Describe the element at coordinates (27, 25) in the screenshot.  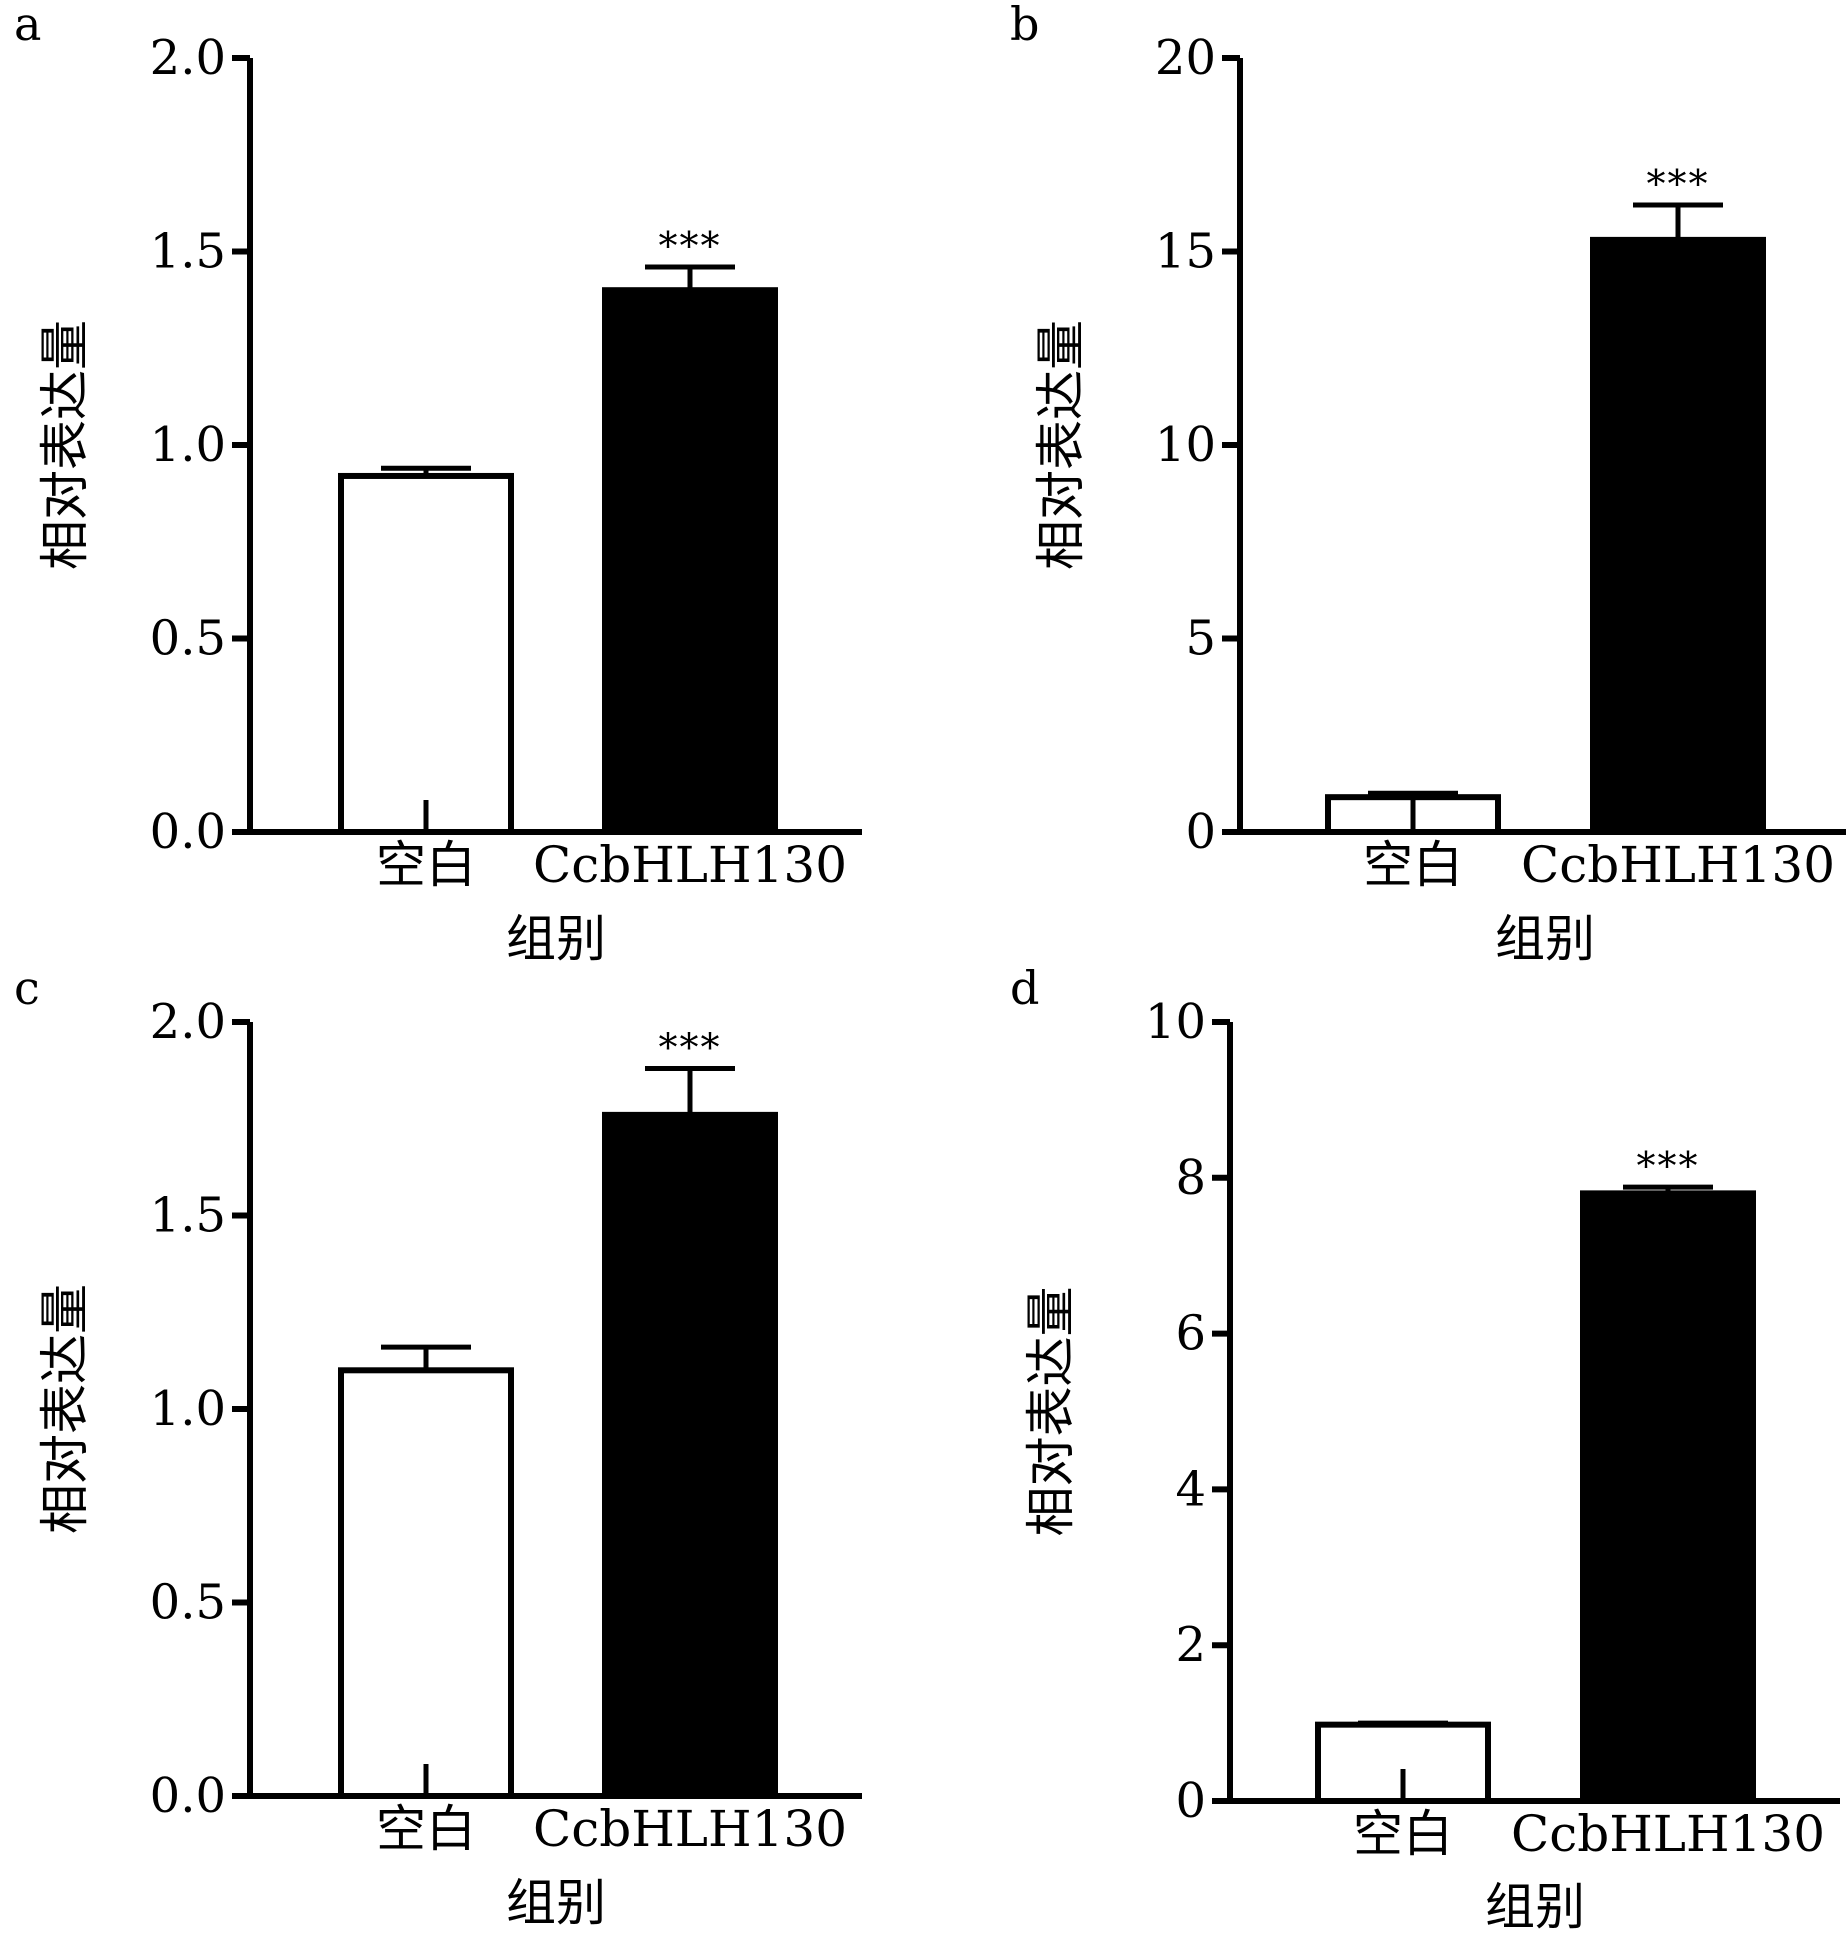
I see `panel-letter: a` at that location.